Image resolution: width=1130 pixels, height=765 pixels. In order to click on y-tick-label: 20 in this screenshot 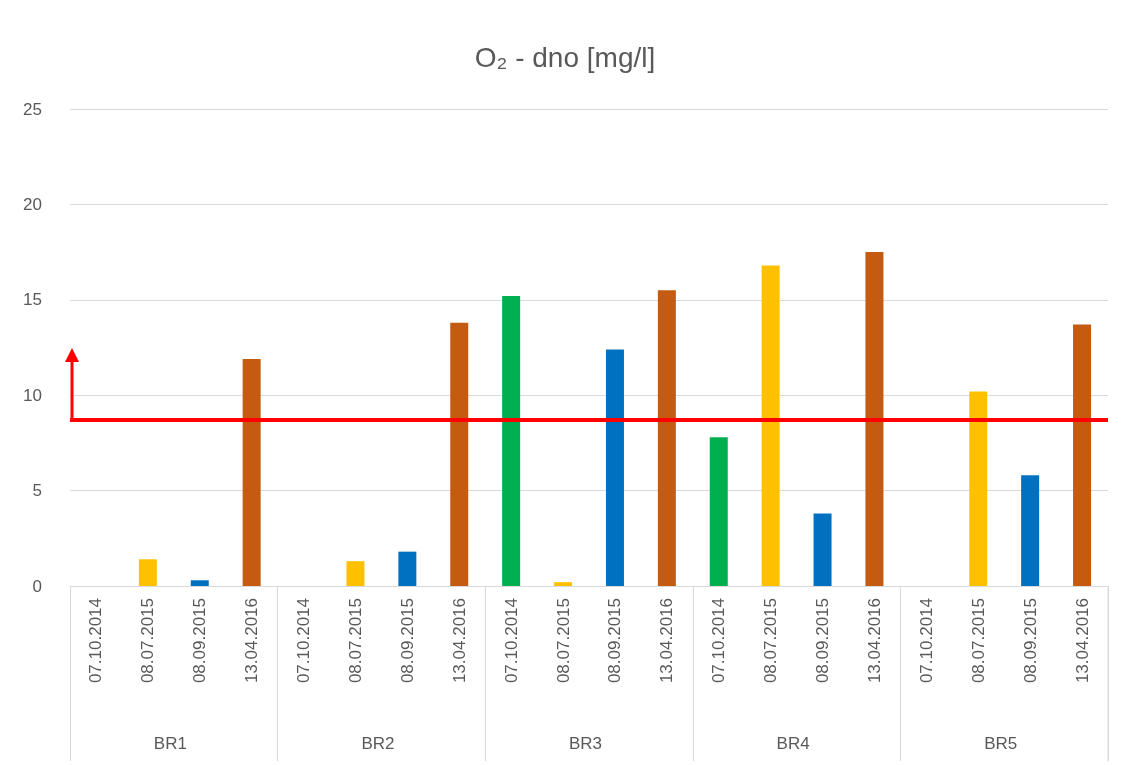, I will do `click(32, 204)`.